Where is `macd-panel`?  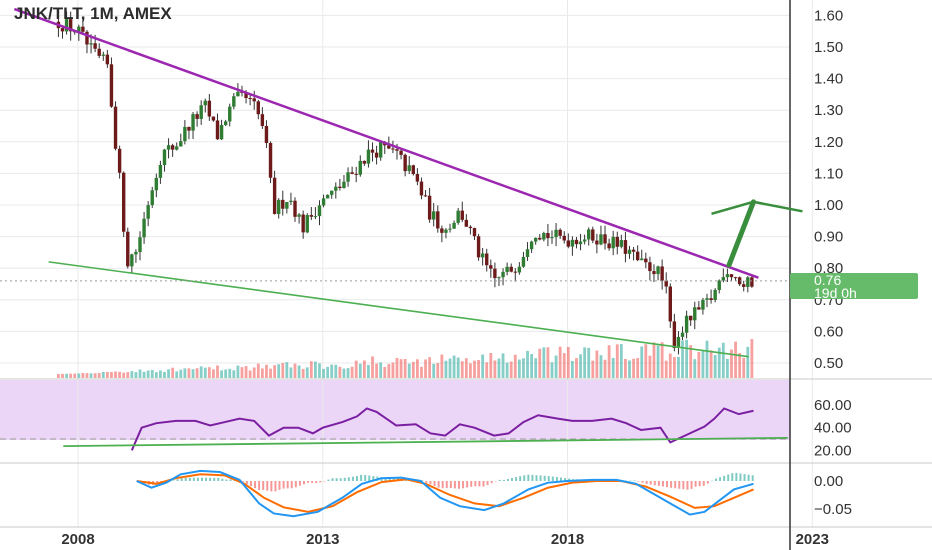 macd-panel is located at coordinates (444, 493).